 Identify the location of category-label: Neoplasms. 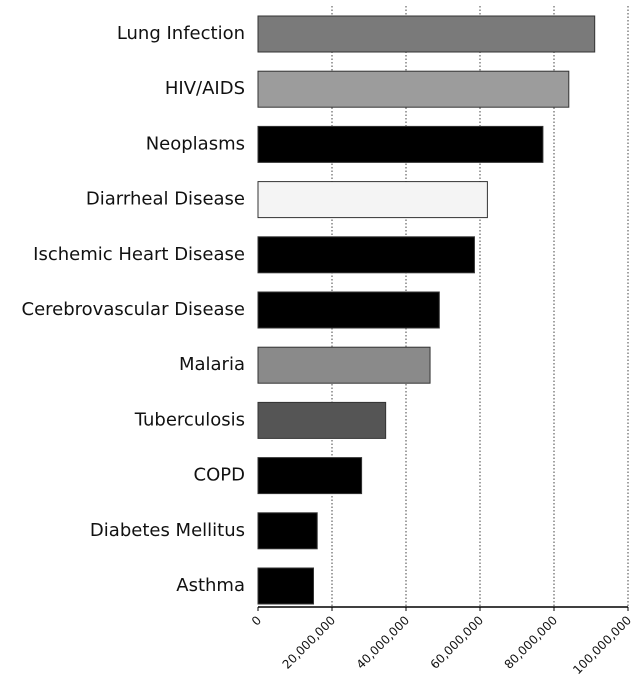
(195, 143).